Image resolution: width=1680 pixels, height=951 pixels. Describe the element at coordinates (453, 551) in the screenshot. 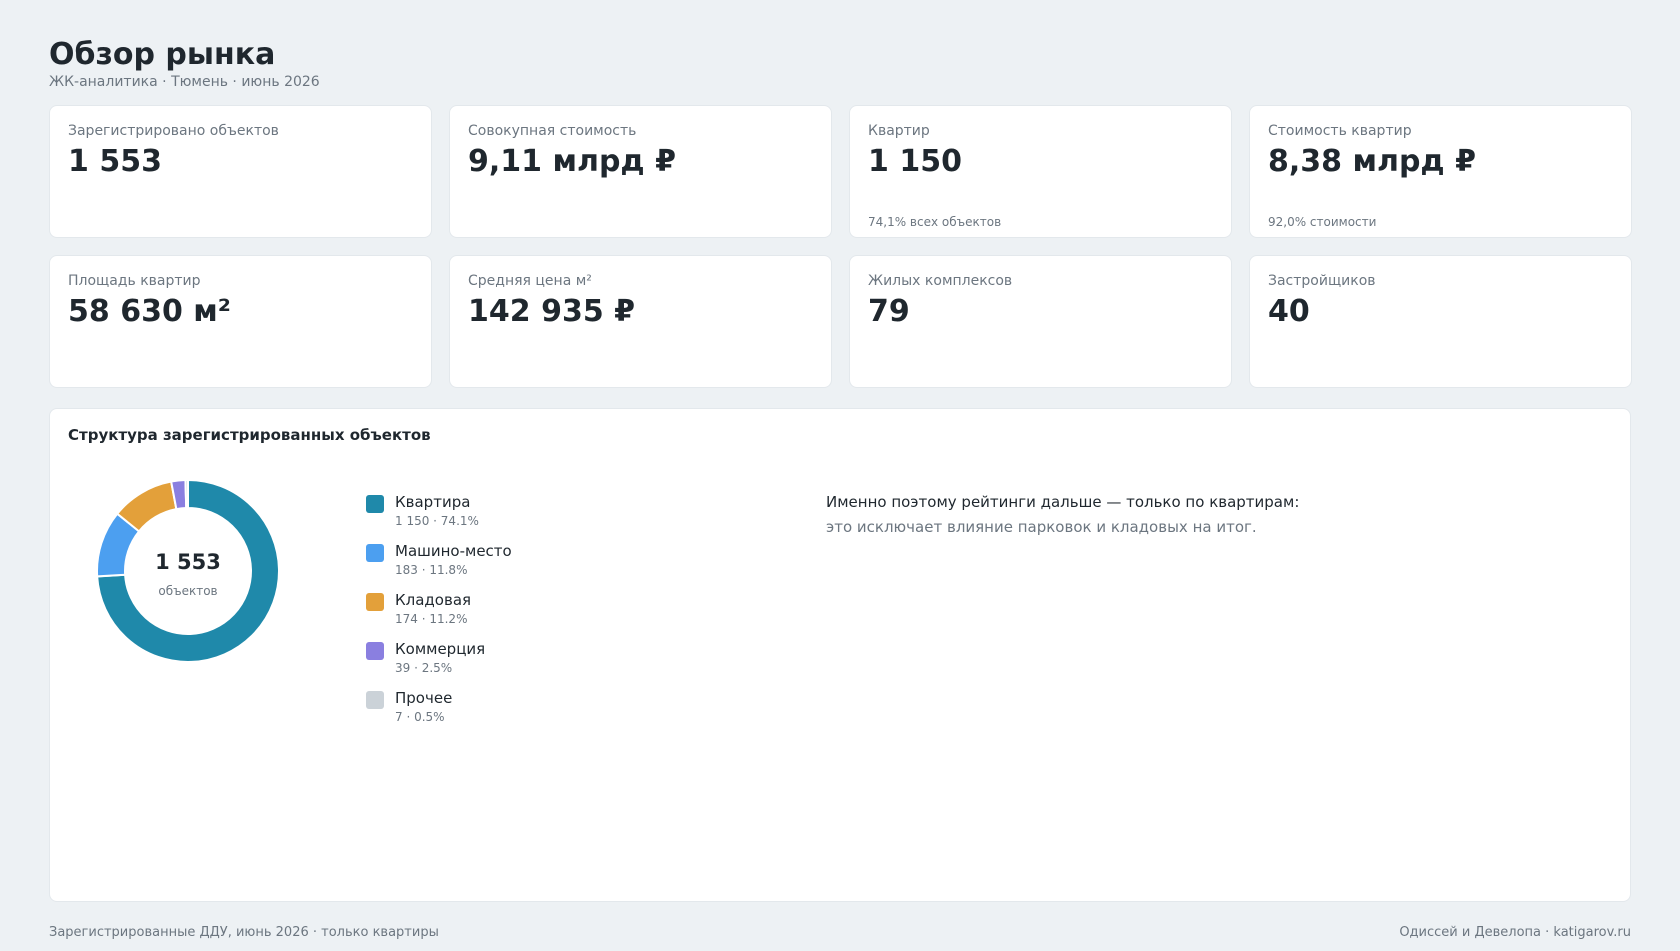

I see `legend-name: Машино-место` at that location.